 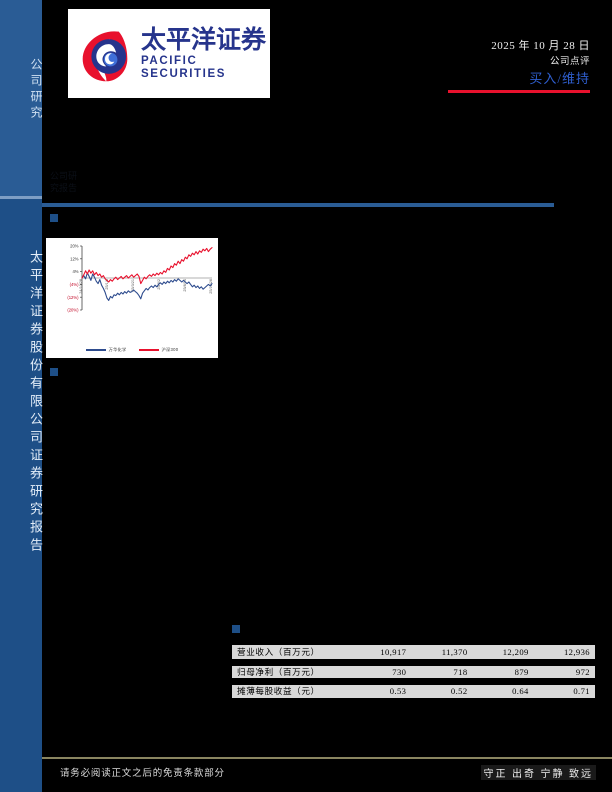 What do you see at coordinates (107, 284) in the screenshot?
I see `svg-text: 25/1/8` at bounding box center [107, 284].